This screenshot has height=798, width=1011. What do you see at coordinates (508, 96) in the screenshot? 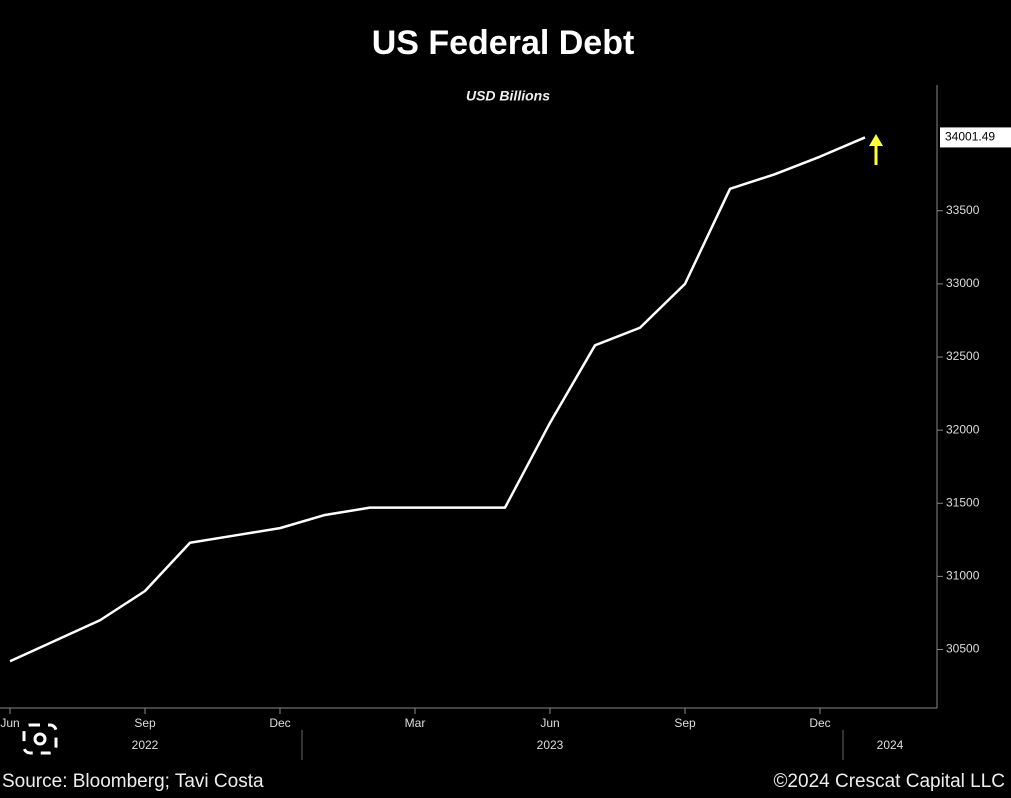
I see `chart-subtitle: USD Billions` at bounding box center [508, 96].